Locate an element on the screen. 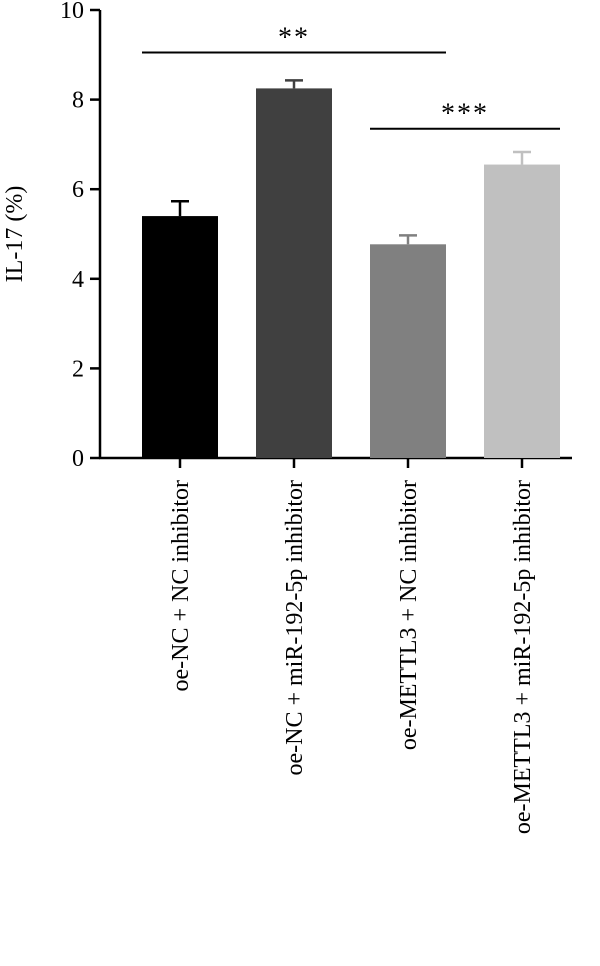 The width and height of the screenshot is (600, 966). y-axis-label: IL-17 (%) is located at coordinates (15, 234).